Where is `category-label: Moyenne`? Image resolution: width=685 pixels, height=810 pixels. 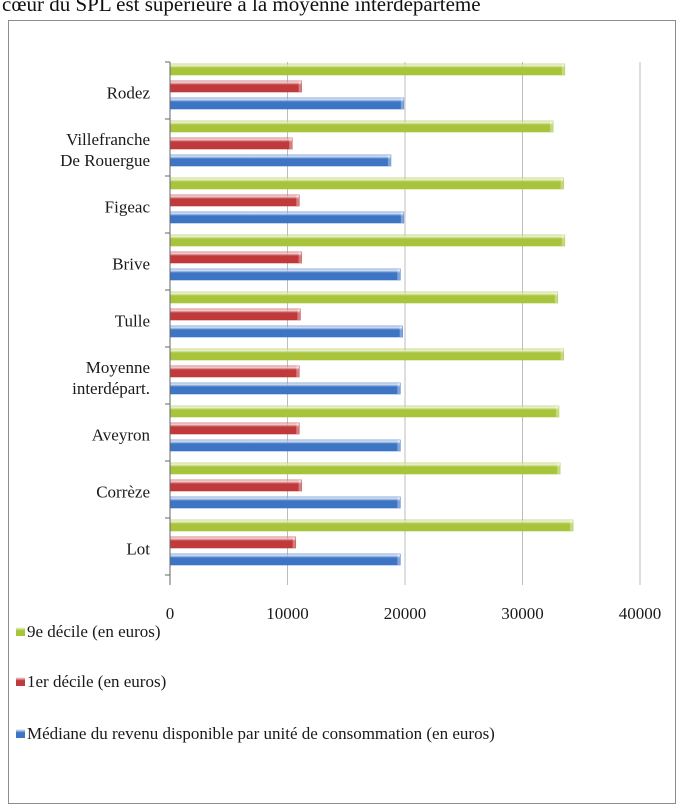
category-label: Moyenne is located at coordinates (118, 367).